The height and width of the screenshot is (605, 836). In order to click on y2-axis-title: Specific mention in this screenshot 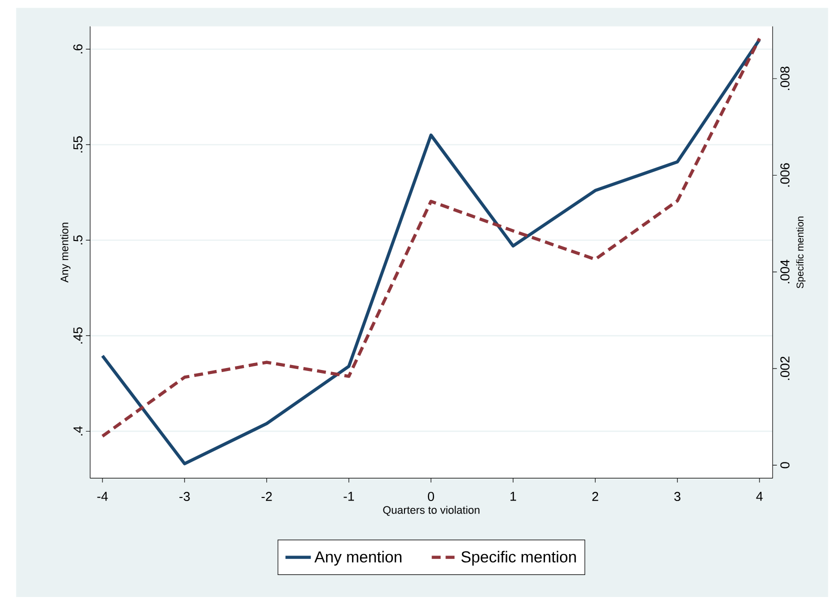, I will do `click(801, 252)`.